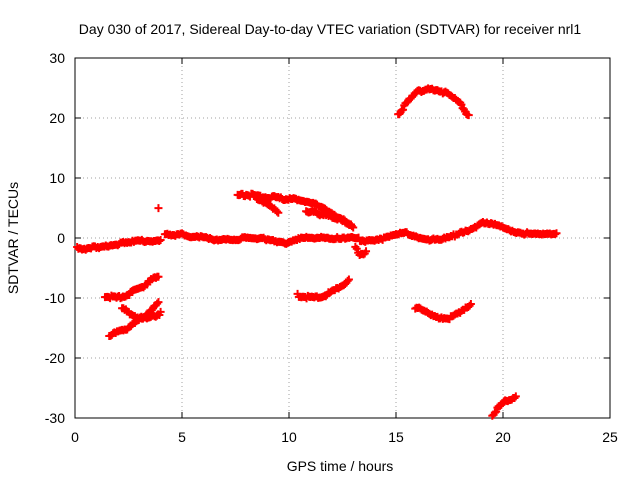 The height and width of the screenshot is (480, 640). I want to click on y-tick-label: 10, so click(57, 178).